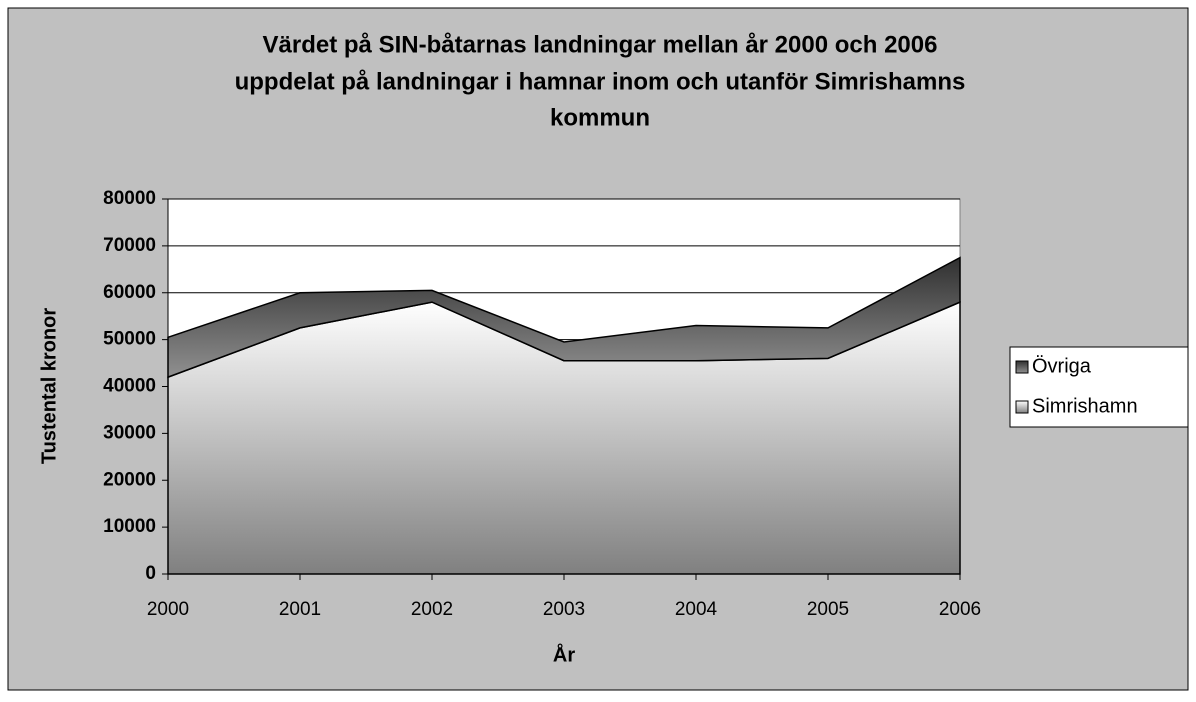 The height and width of the screenshot is (702, 1196). What do you see at coordinates (696, 609) in the screenshot?
I see `x-tick-label: 2004` at bounding box center [696, 609].